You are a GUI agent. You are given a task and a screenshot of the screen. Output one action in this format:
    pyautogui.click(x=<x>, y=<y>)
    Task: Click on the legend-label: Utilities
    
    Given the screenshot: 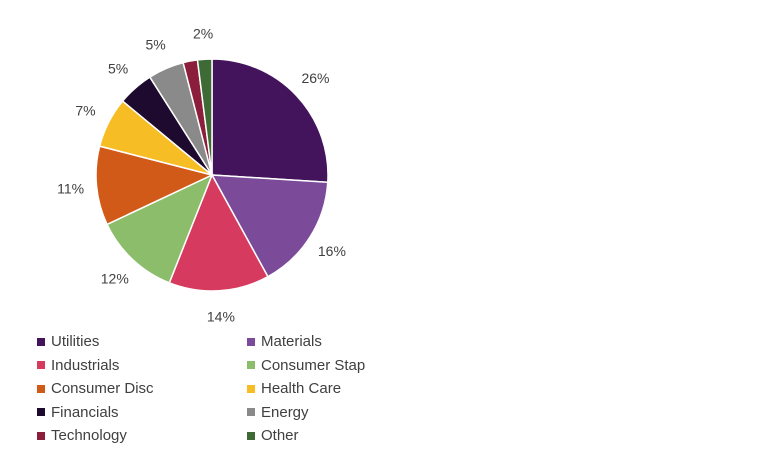 What is the action you would take?
    pyautogui.click(x=75, y=342)
    